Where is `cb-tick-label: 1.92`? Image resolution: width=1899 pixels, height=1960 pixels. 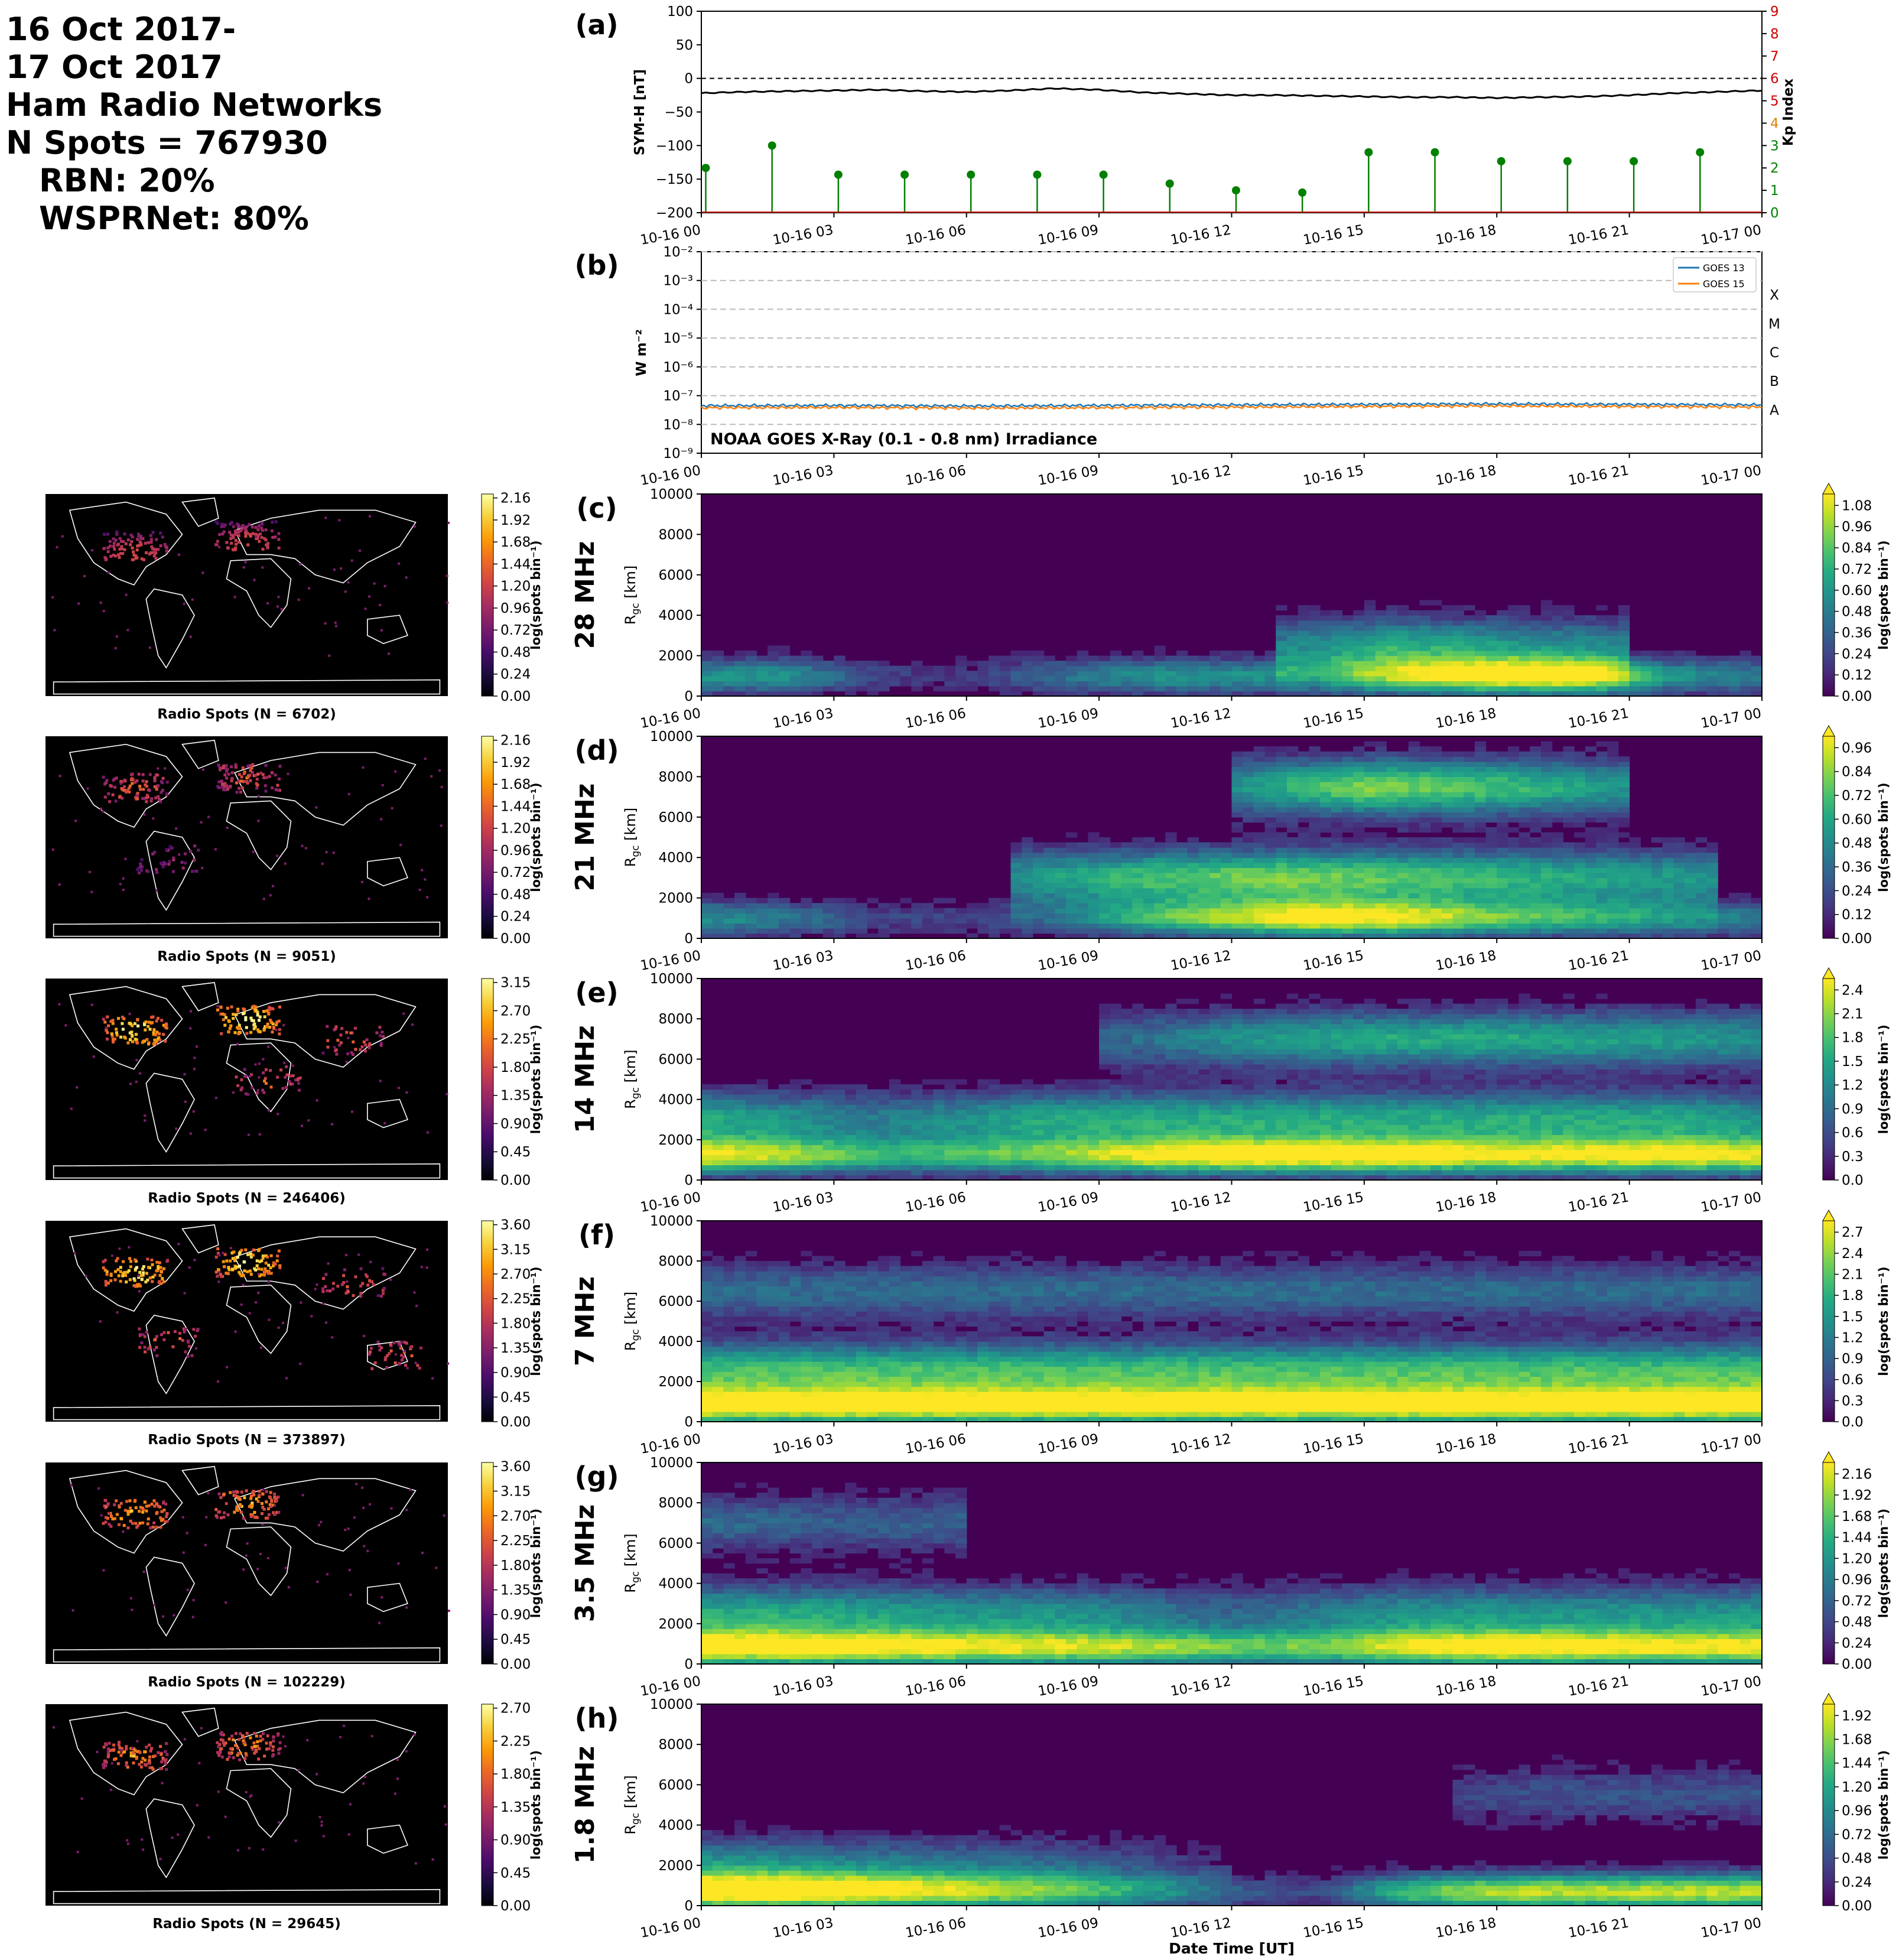
cb-tick-label: 1.92 is located at coordinates (515, 520).